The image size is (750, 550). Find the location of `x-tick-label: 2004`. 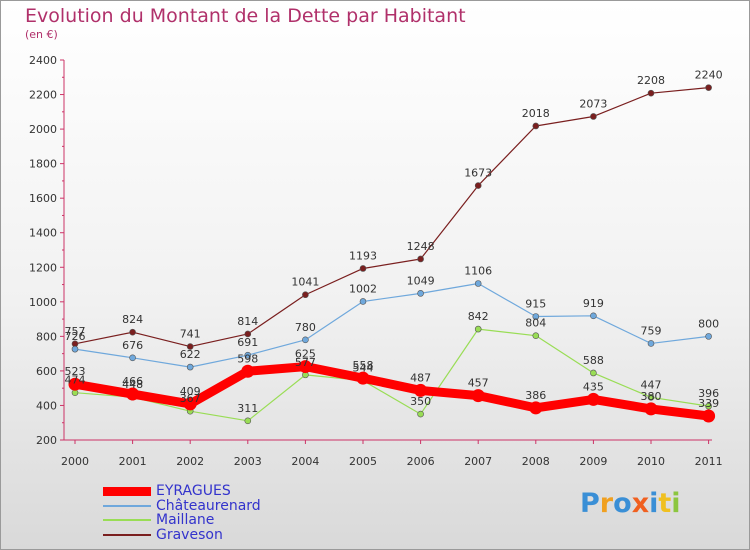

x-tick-label: 2004 is located at coordinates (305, 461).